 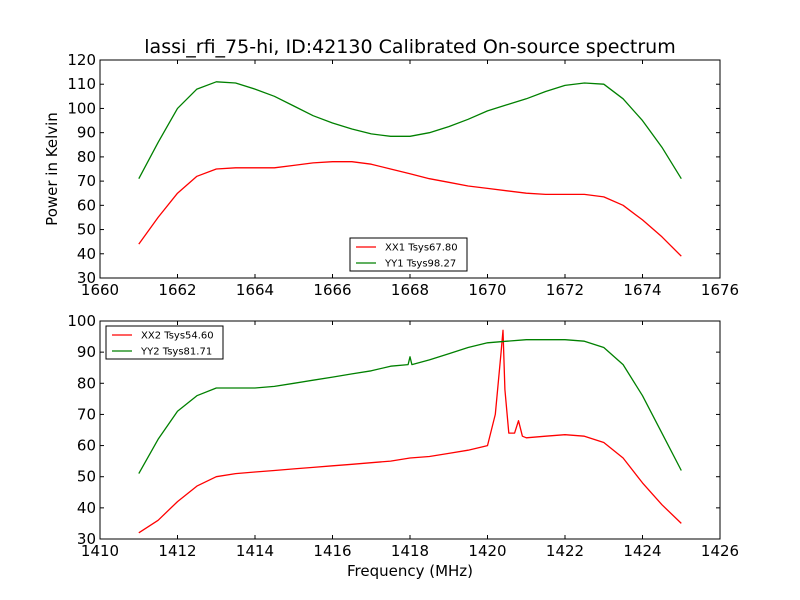 What do you see at coordinates (642, 290) in the screenshot?
I see `x-tick-label: 1674` at bounding box center [642, 290].